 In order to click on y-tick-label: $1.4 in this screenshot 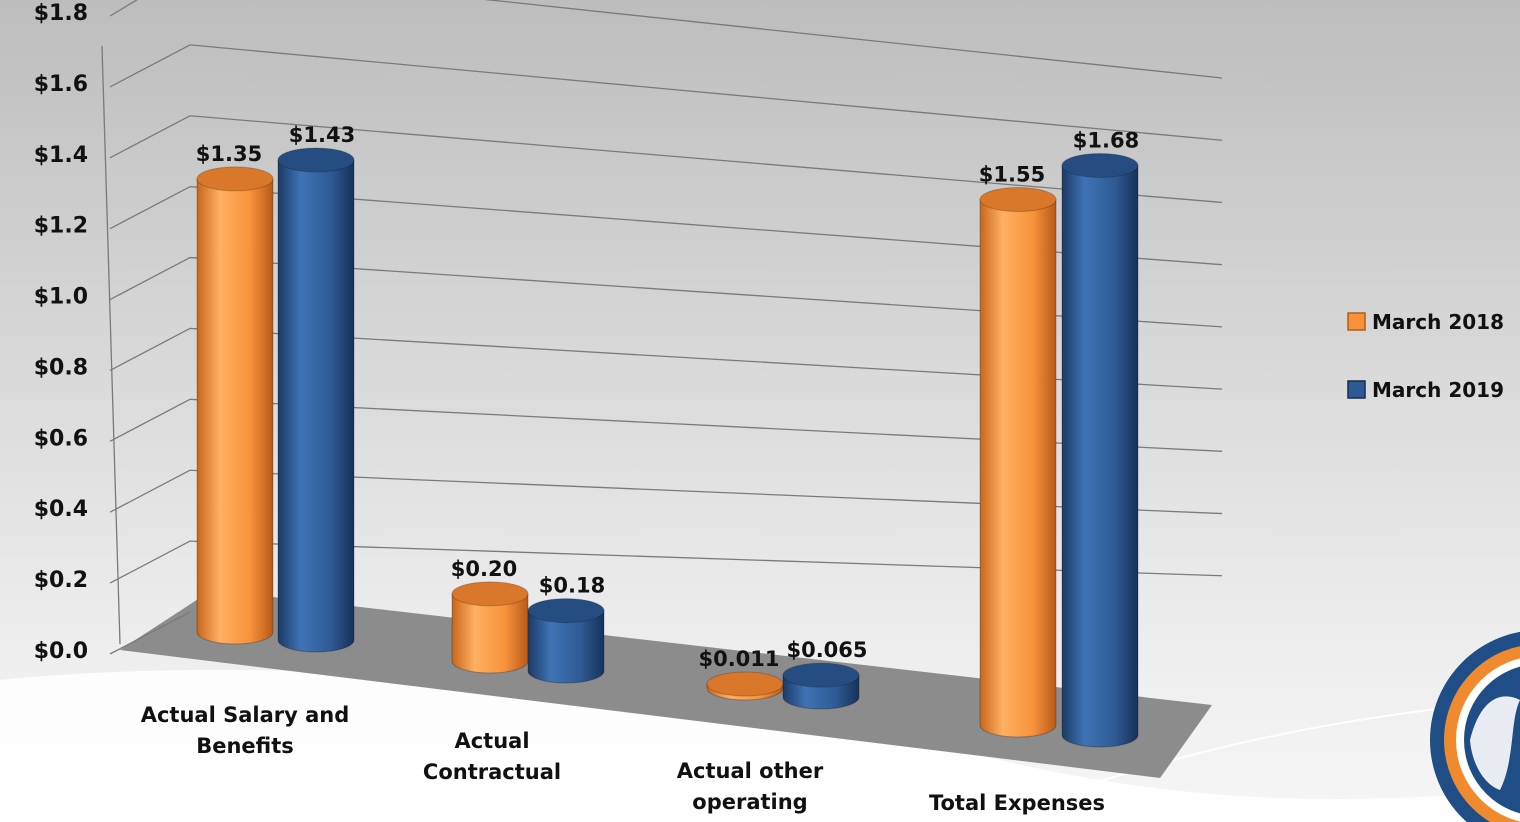, I will do `click(61, 155)`.